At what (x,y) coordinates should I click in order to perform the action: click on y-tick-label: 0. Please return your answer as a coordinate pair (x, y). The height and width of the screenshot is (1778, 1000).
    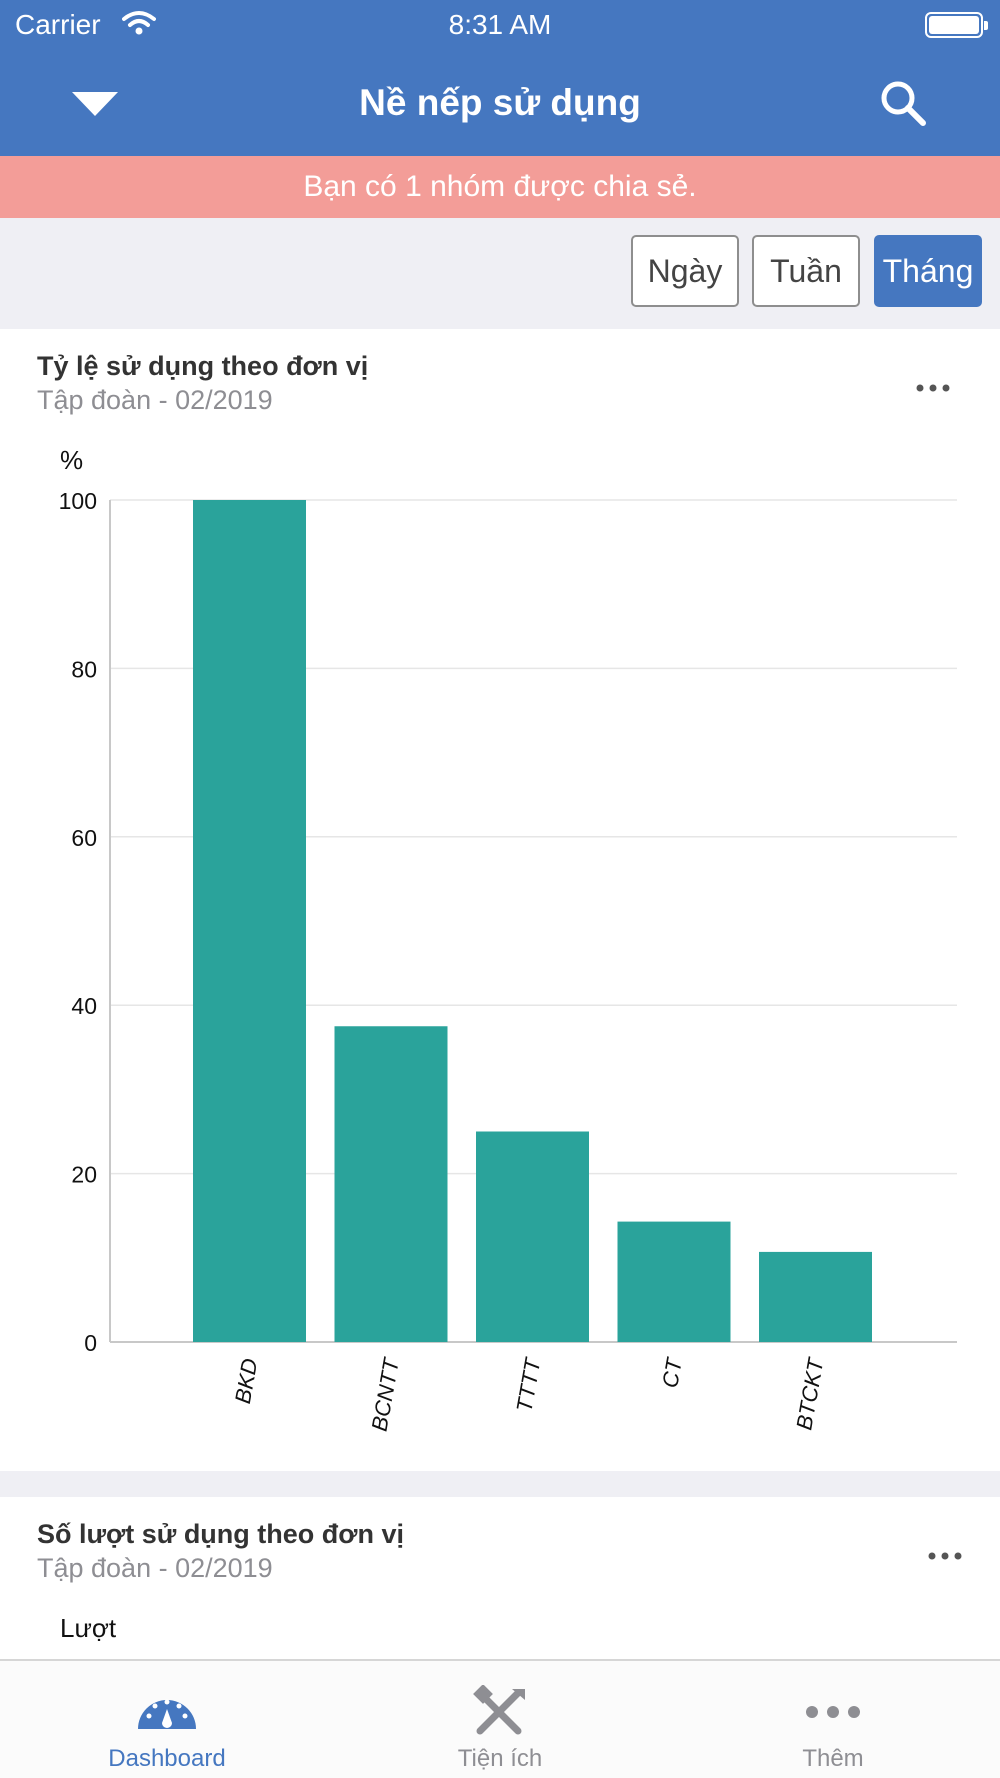
    Looking at the image, I should click on (90, 1343).